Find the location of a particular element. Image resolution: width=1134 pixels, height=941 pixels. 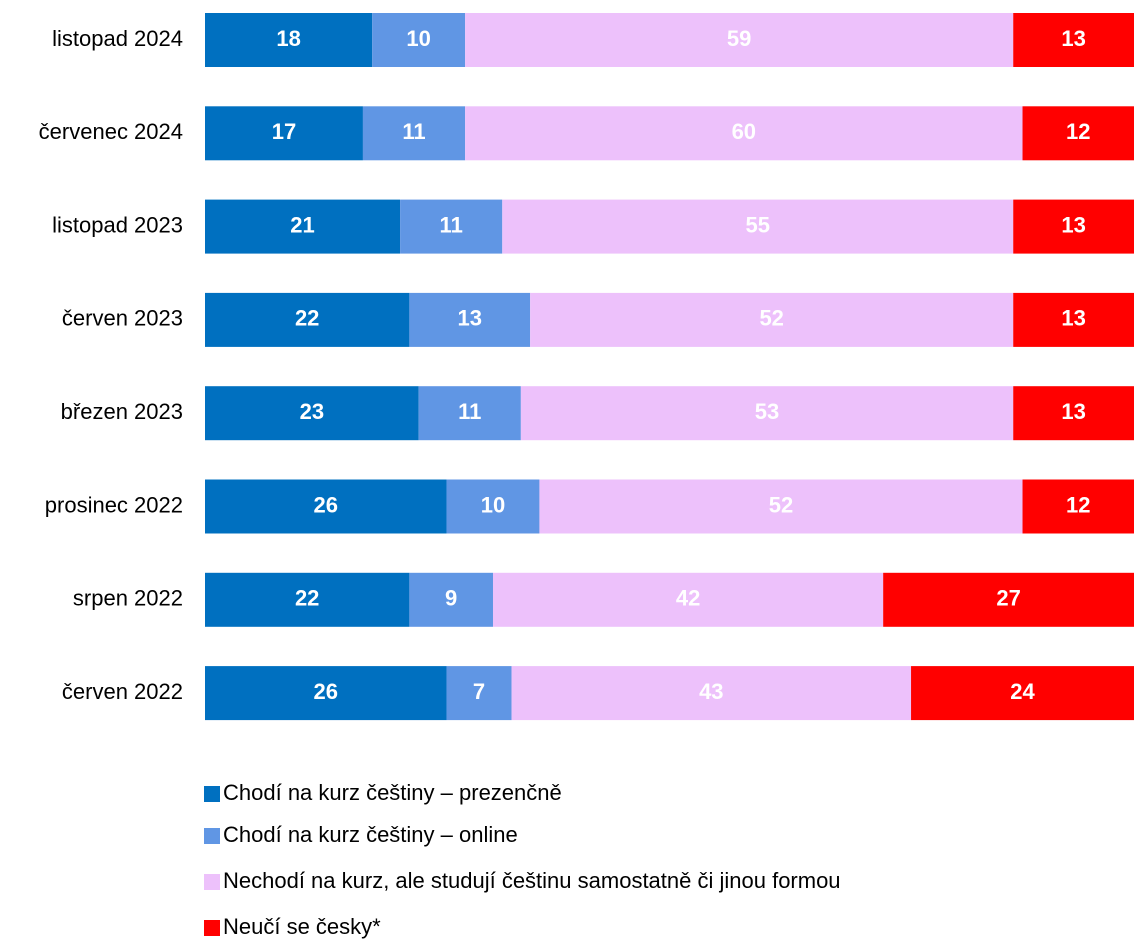

value-label: 55 is located at coordinates (758, 224).